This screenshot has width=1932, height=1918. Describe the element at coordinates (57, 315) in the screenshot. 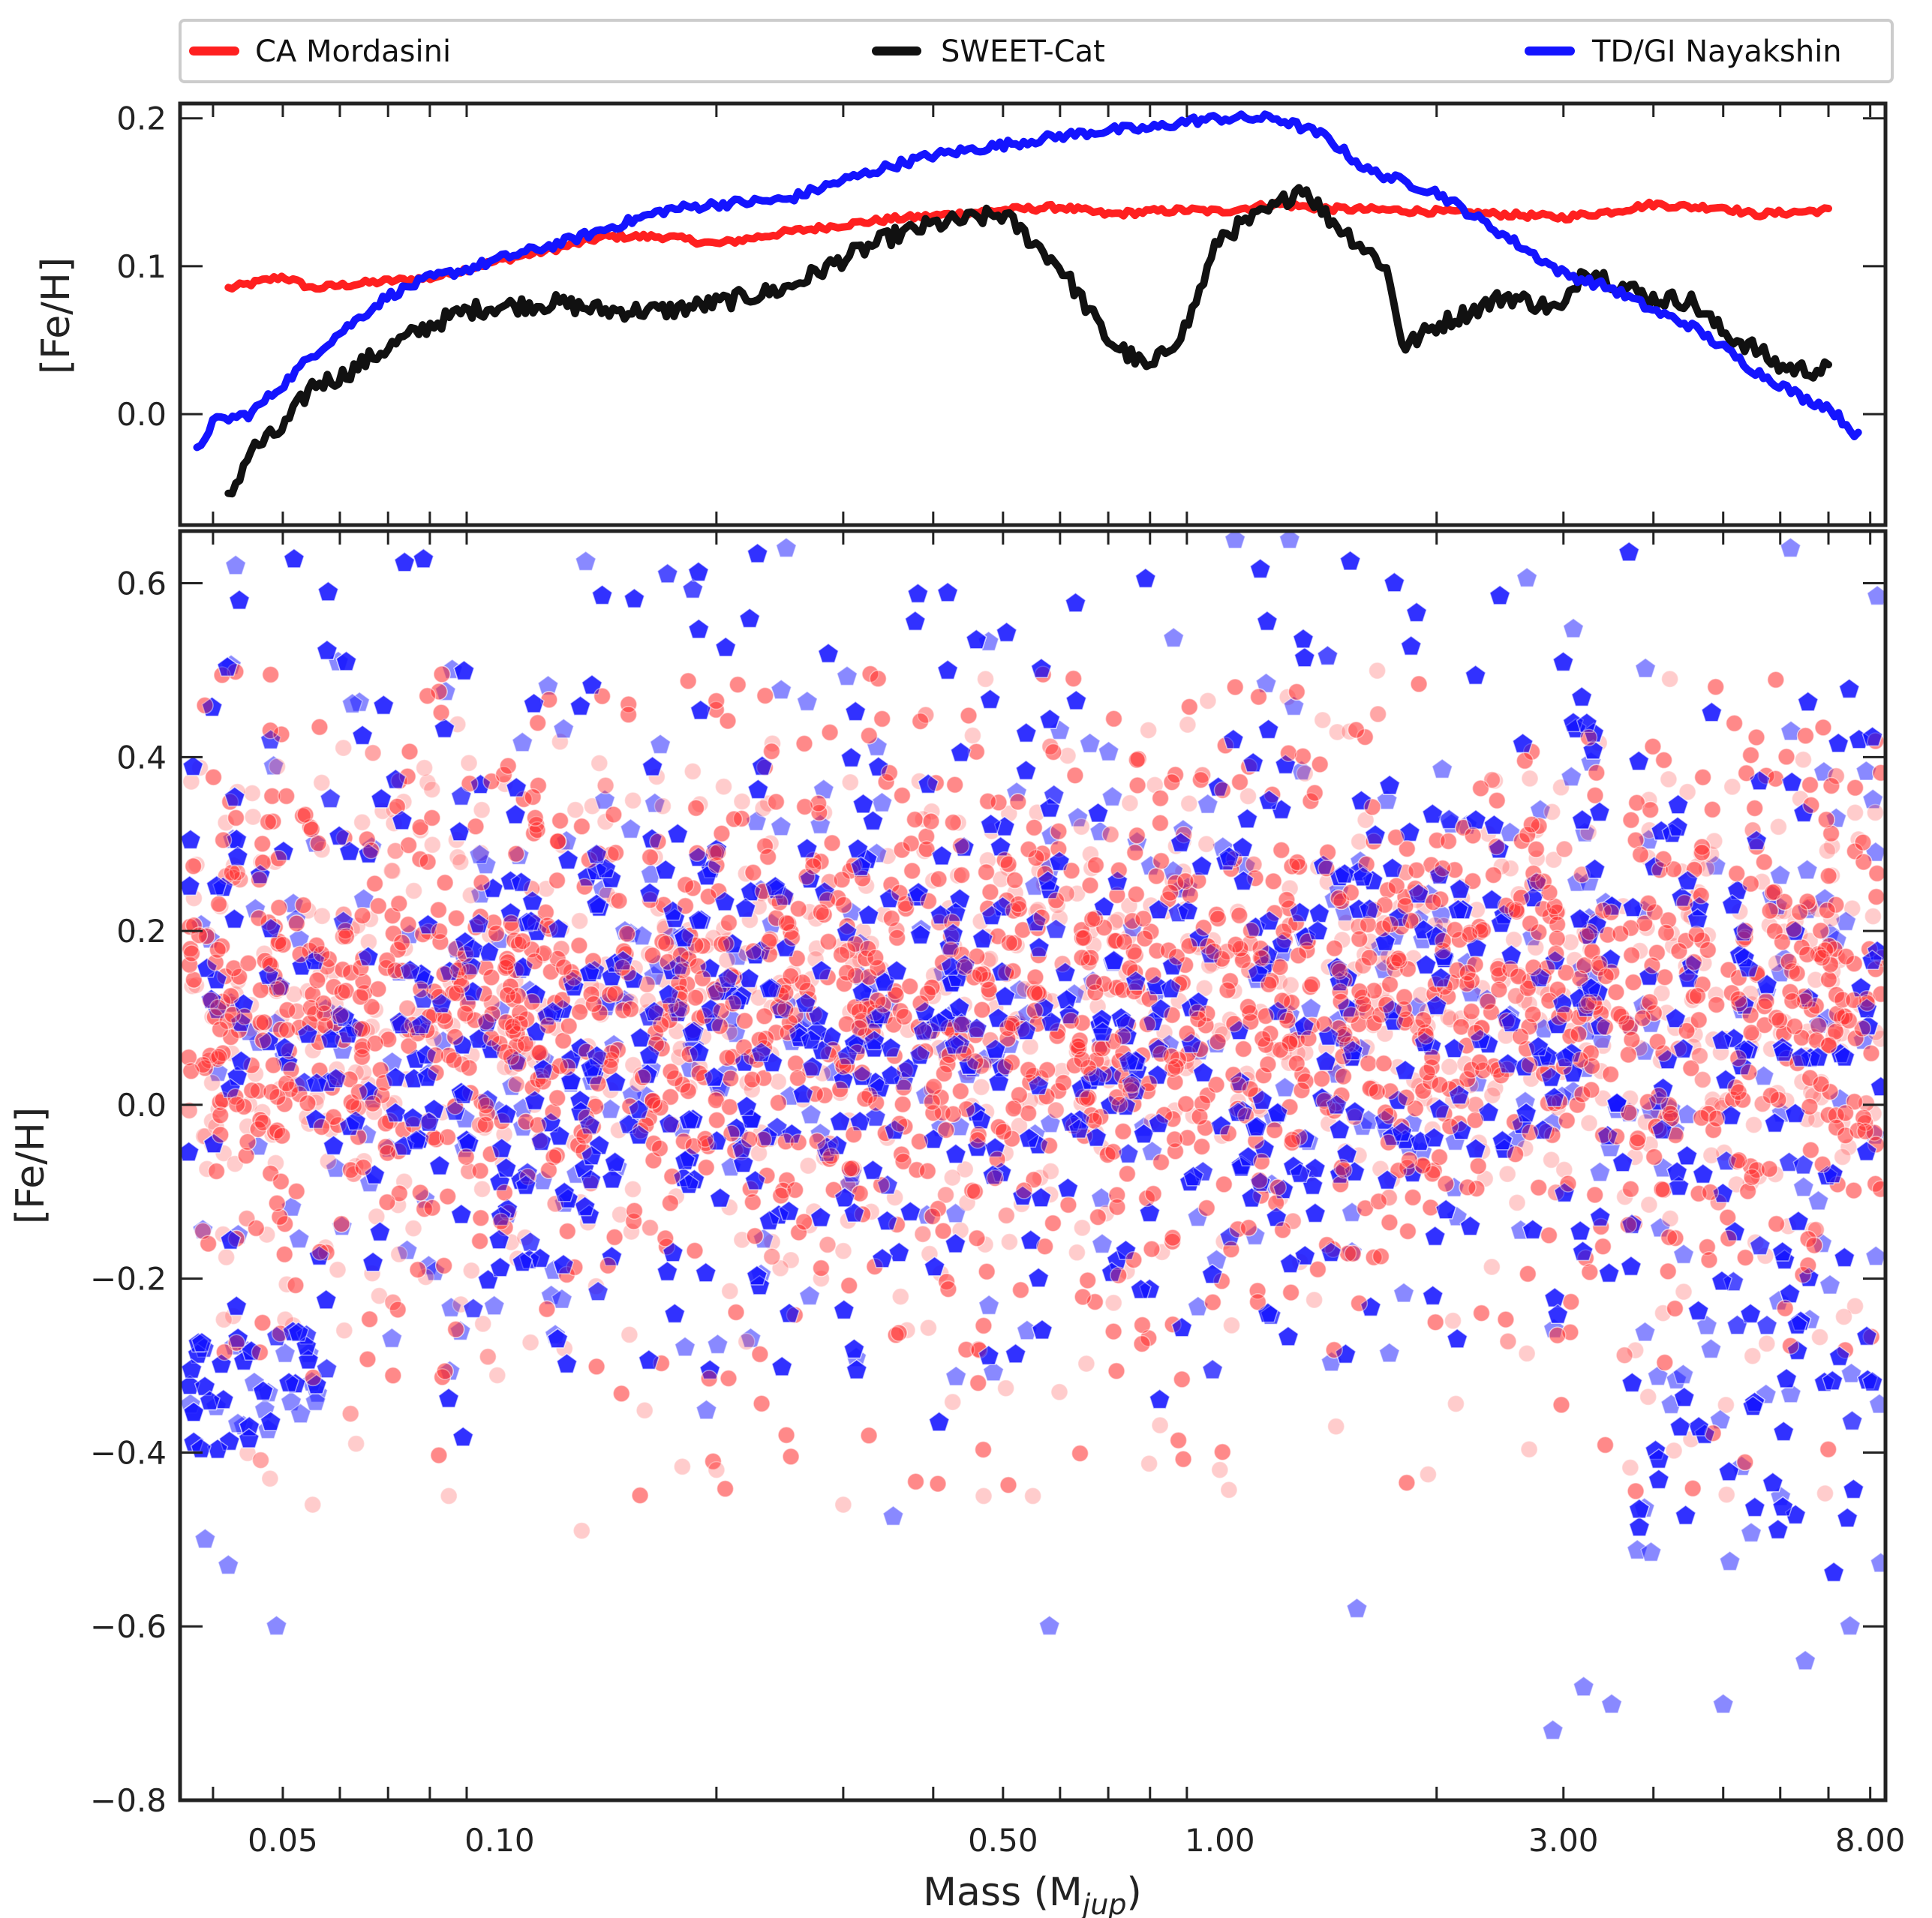

I see `top-y-axis-label: [Fe/H]` at that location.